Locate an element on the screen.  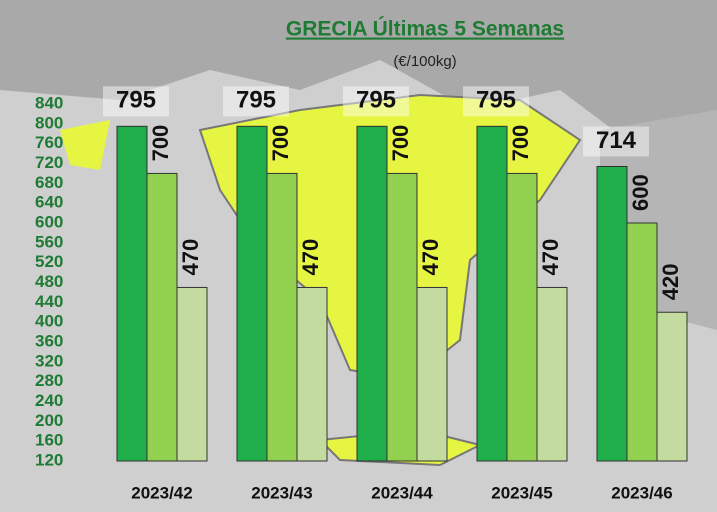
y-tick-label: 440 is located at coordinates (49, 301).